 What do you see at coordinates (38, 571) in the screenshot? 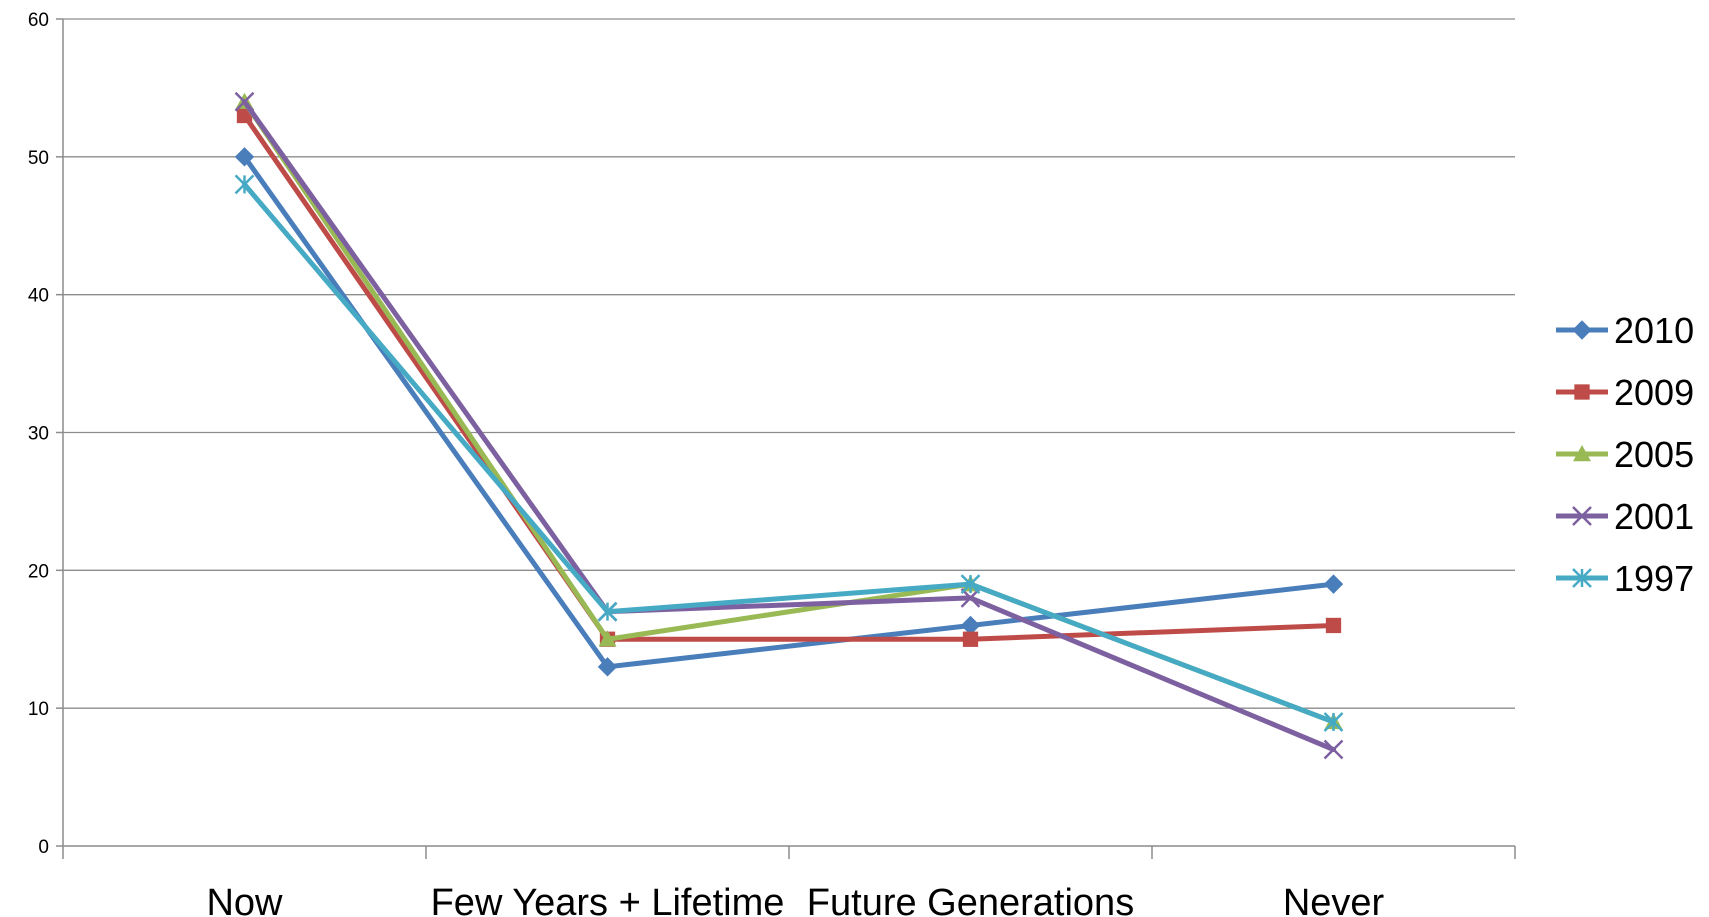
I see `y-tick-label: 20` at bounding box center [38, 571].